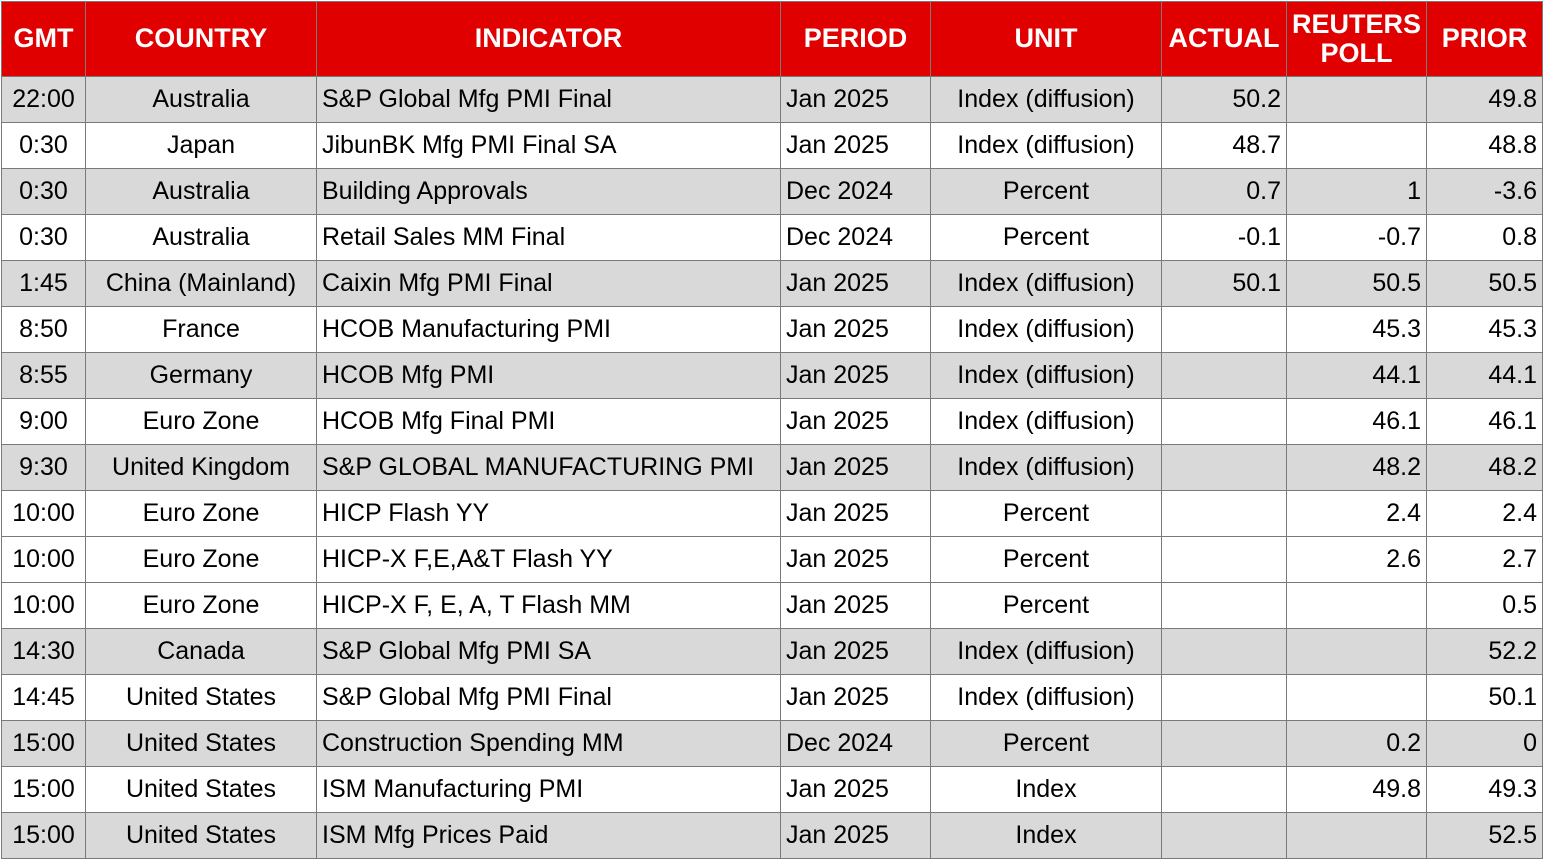 The height and width of the screenshot is (860, 1543). Describe the element at coordinates (548, 467) in the screenshot. I see `cell-indicator: S&P GLOBAL MANUFACTURING PMI` at that location.